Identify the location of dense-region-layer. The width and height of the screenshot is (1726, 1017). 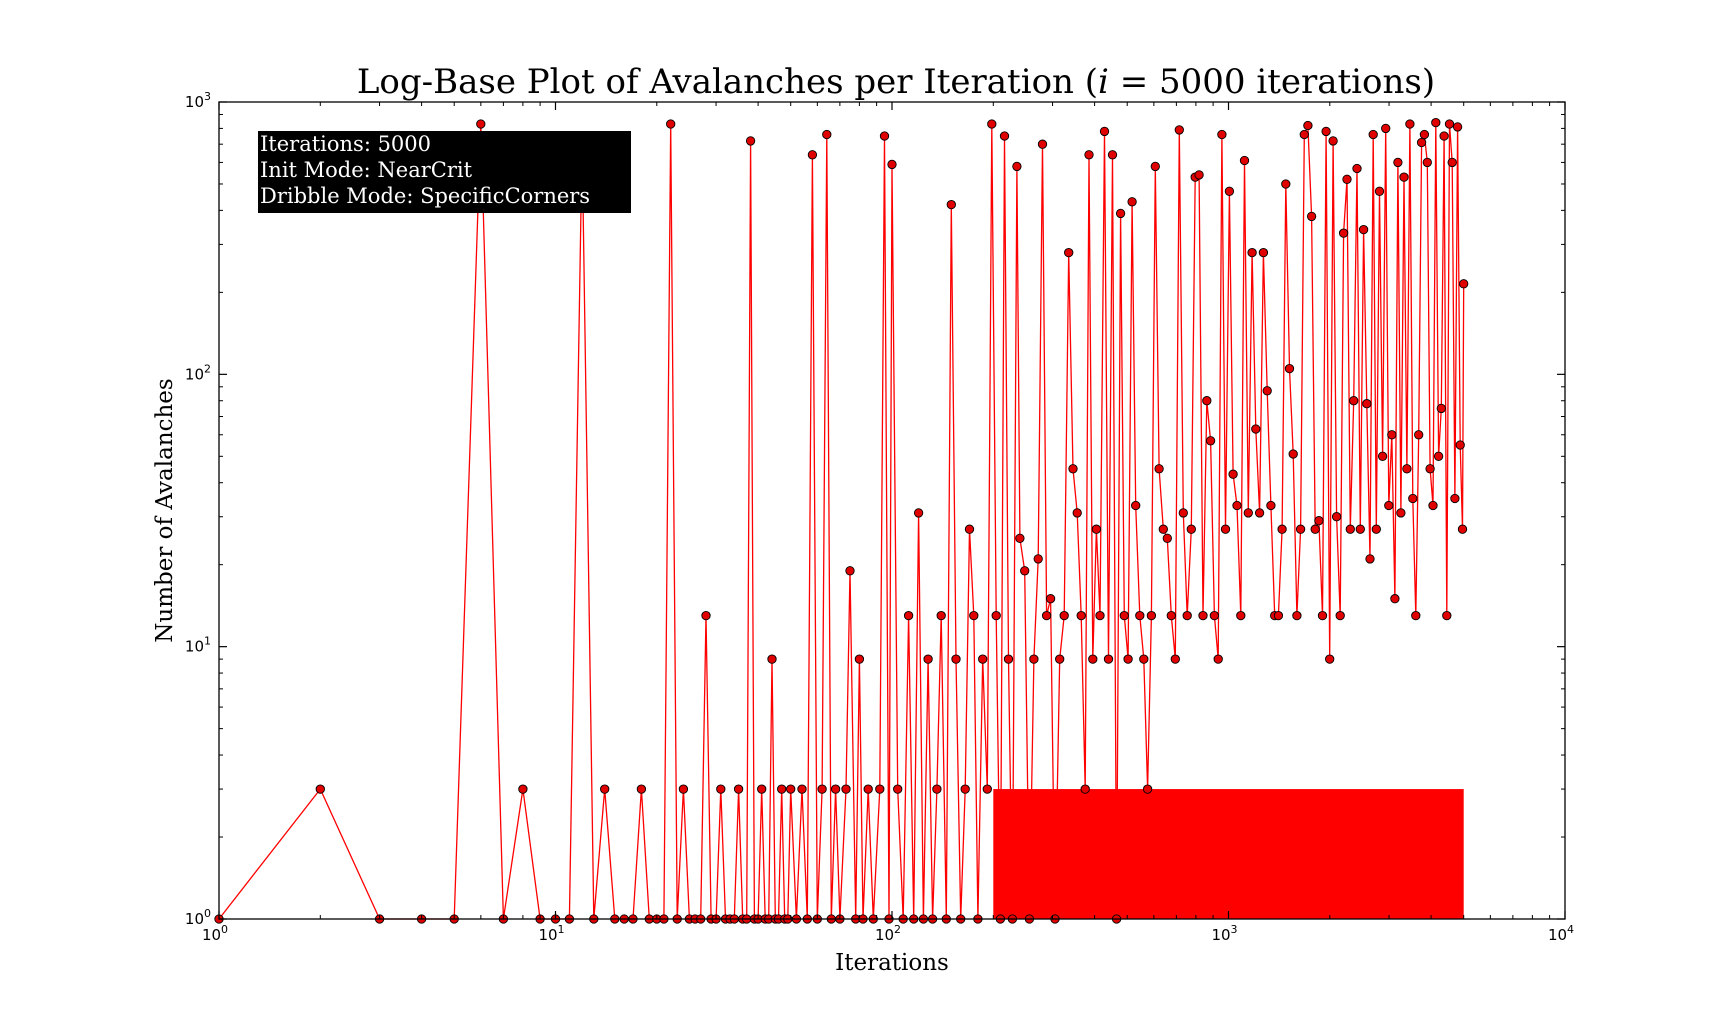
(1228, 854).